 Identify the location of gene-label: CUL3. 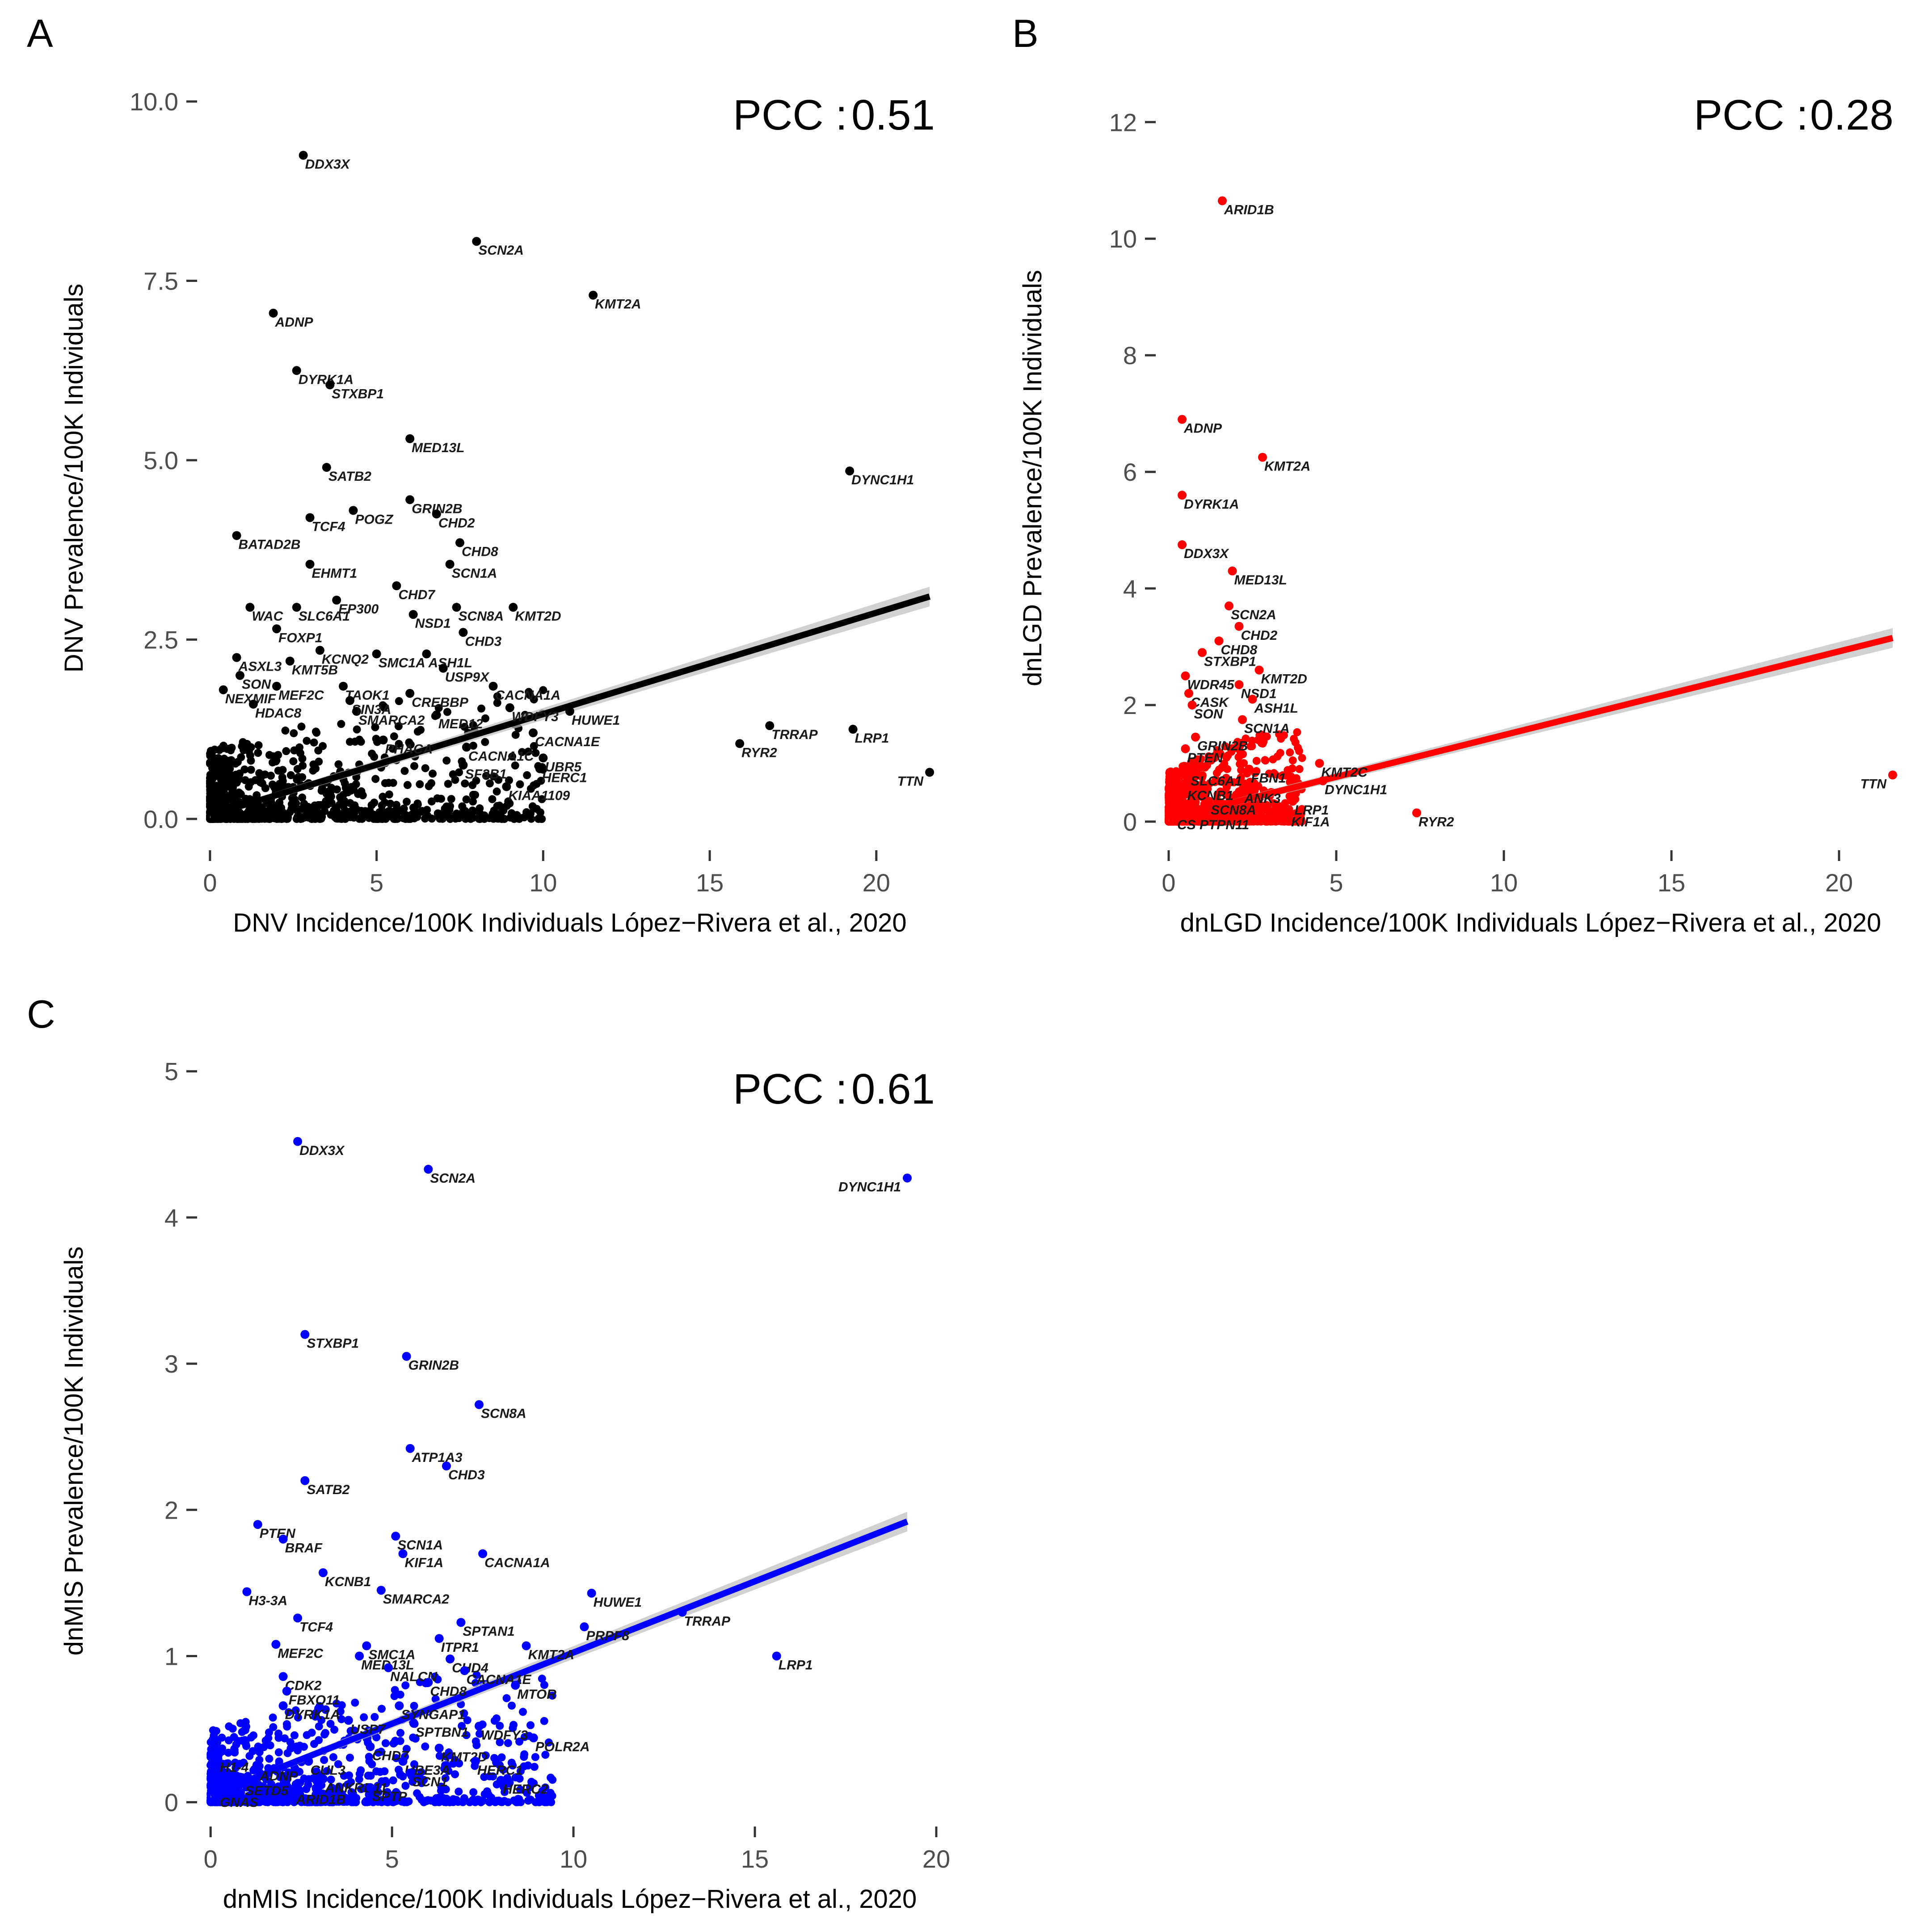
(328, 1770).